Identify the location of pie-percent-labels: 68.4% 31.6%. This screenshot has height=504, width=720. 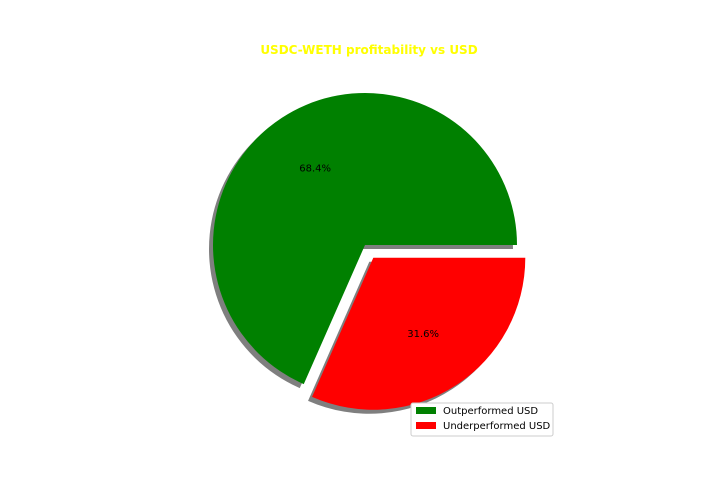
(369, 252).